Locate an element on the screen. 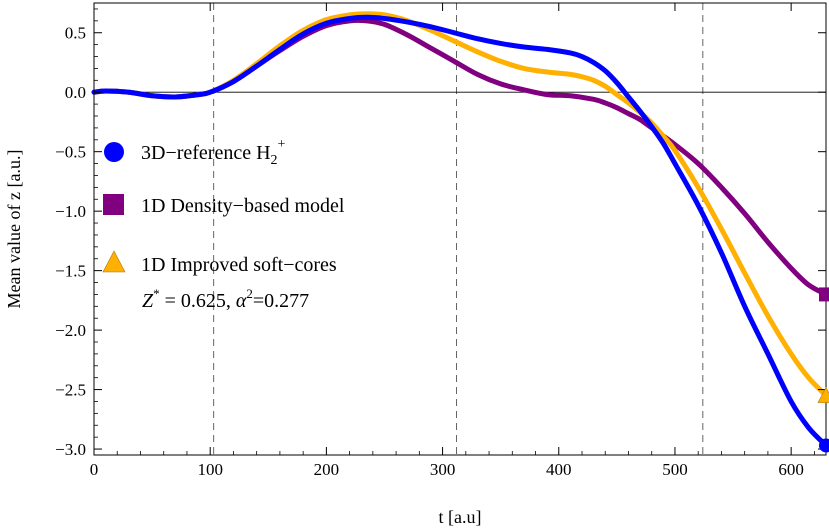 The height and width of the screenshot is (531, 829). y-tick-label-4: −1.0 is located at coordinates (70, 211).